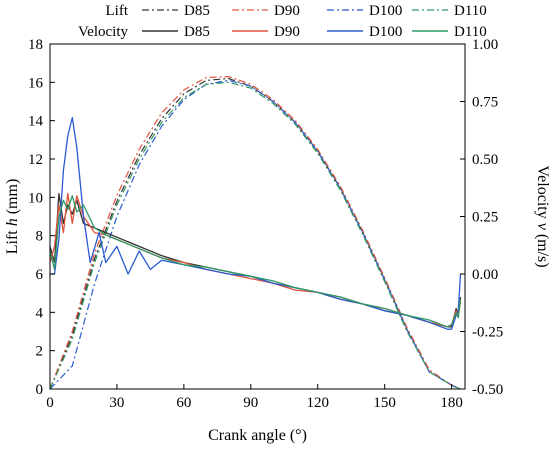 The image size is (550, 452). What do you see at coordinates (384, 403) in the screenshot?
I see `x-tick-label: 150` at bounding box center [384, 403].